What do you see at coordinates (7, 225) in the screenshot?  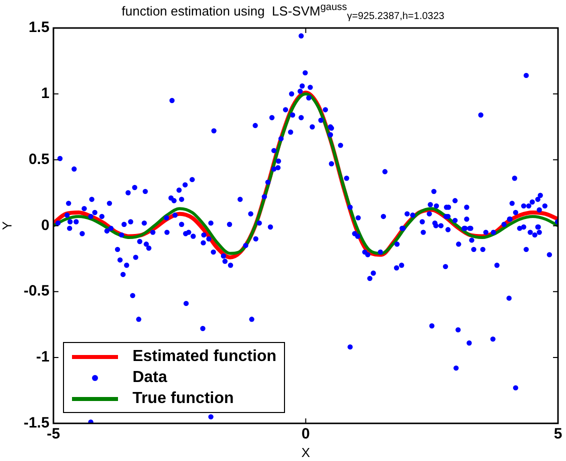 I see `y-axis-title: Y` at bounding box center [7, 225].